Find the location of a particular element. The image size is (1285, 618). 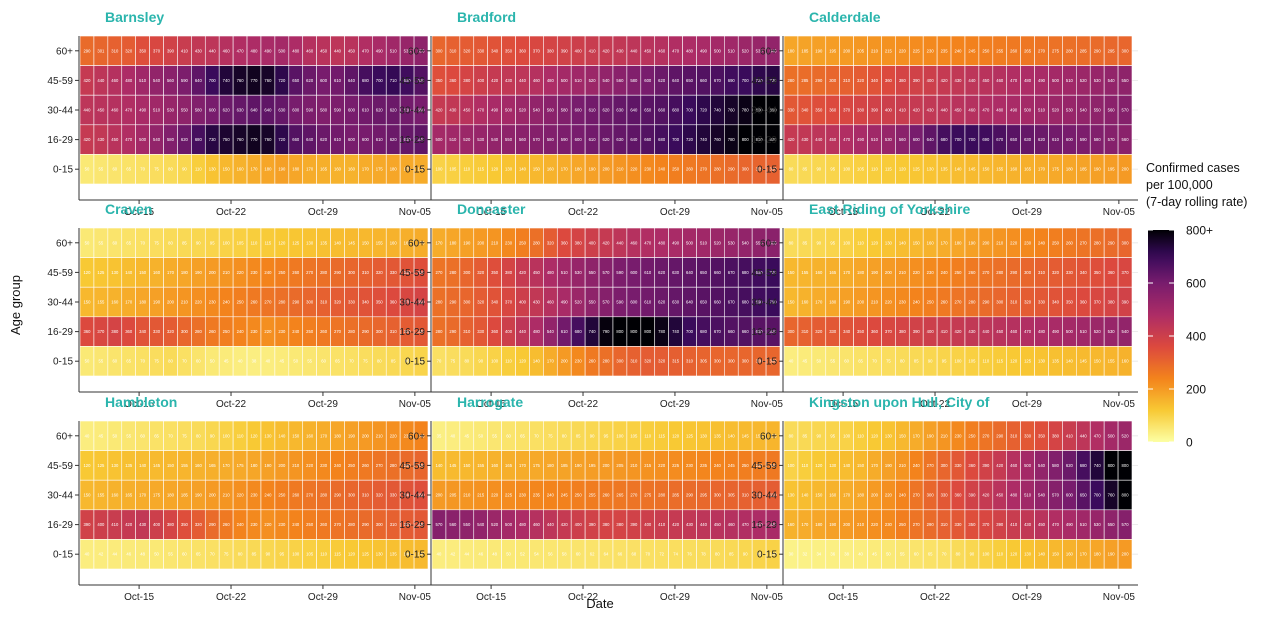

x-tick-label: Oct-15 is located at coordinates (491, 597).